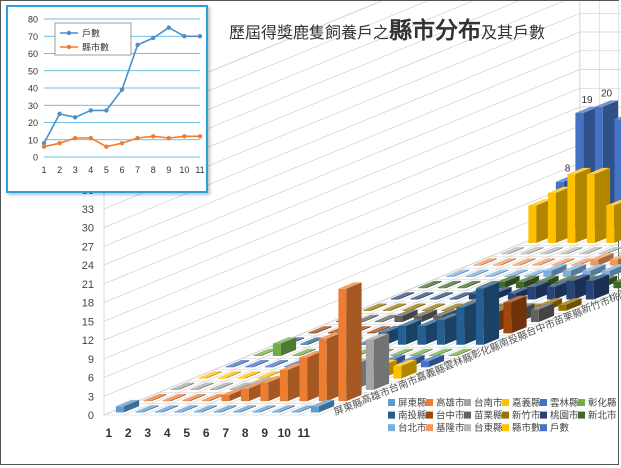 The image size is (621, 468). What do you see at coordinates (613, 221) in the screenshot?
I see `bar-縣市數-5` at bounding box center [613, 221].